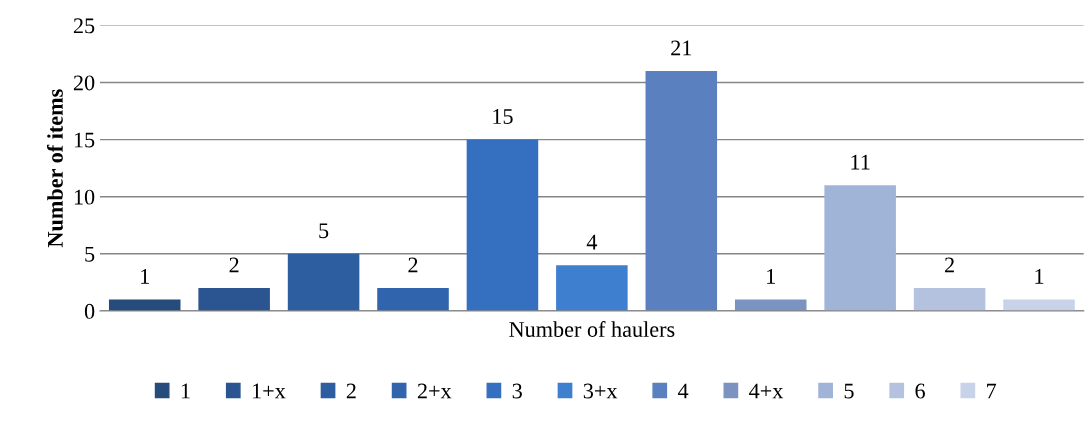  What do you see at coordinates (54, 168) in the screenshot?
I see `y-axis-title: Number of items` at bounding box center [54, 168].